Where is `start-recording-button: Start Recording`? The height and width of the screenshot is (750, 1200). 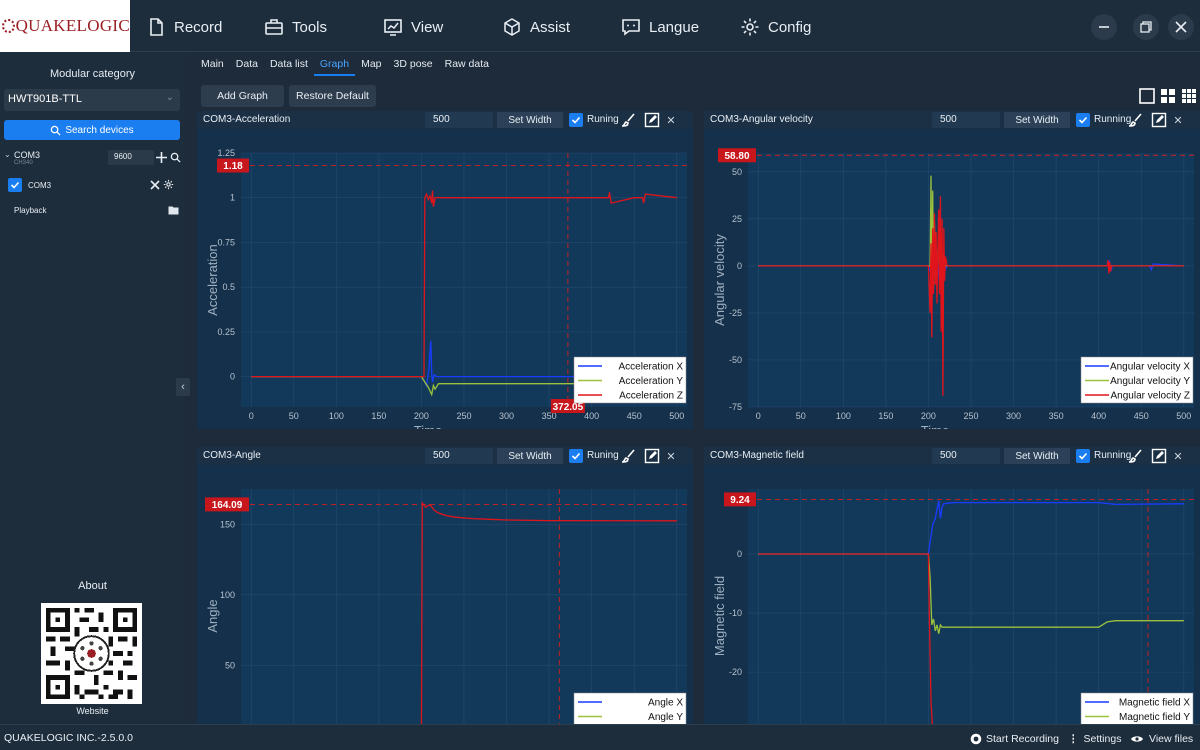 start-recording-button: Start Recording is located at coordinates (1014, 739).